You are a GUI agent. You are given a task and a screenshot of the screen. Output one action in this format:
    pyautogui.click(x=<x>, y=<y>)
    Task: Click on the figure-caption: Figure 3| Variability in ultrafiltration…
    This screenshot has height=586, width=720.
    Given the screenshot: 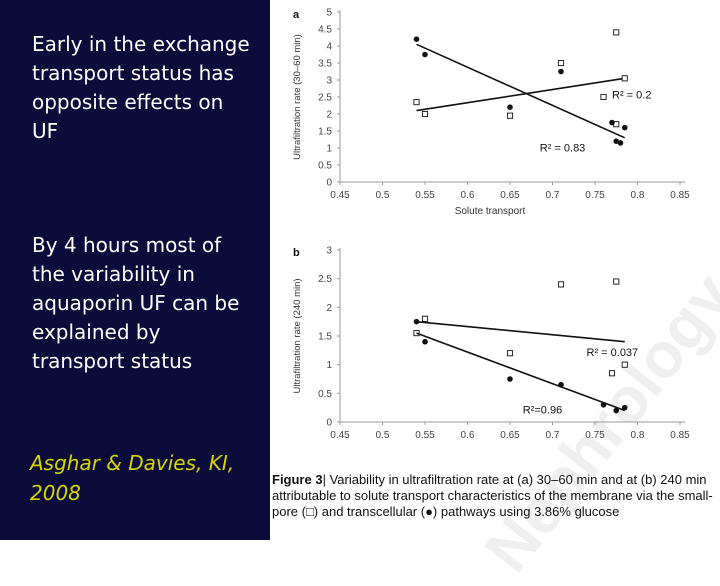 What is the action you would take?
    pyautogui.click(x=495, y=496)
    